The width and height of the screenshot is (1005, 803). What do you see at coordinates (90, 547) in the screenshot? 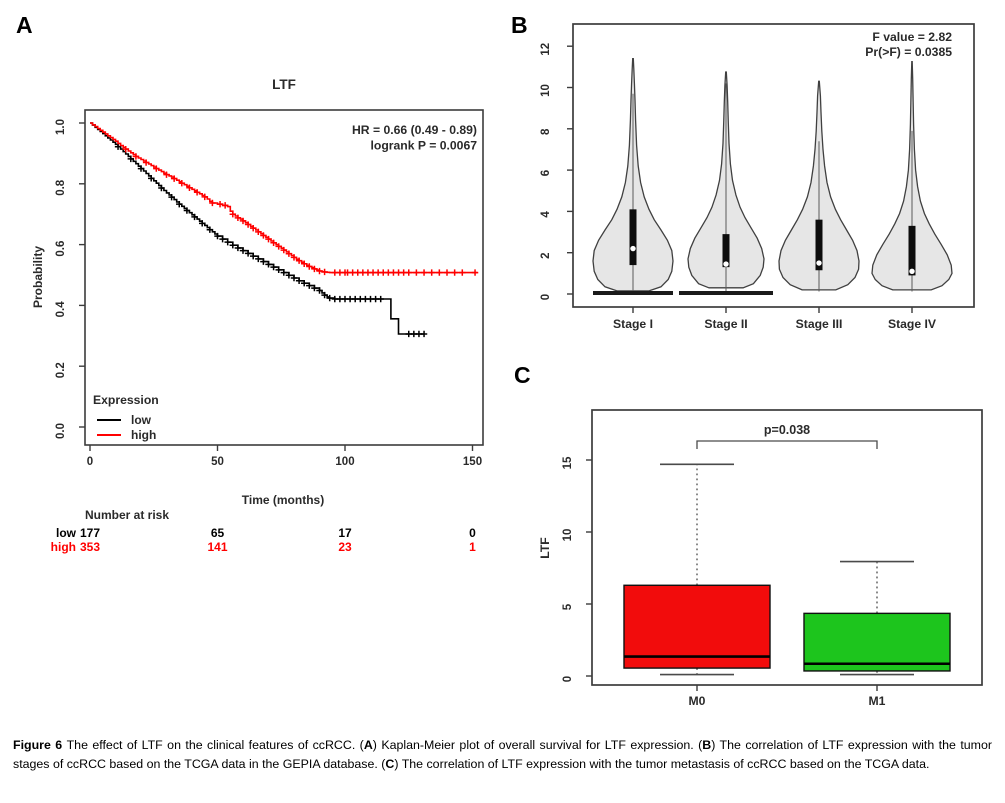
I see `nar-value: 353` at bounding box center [90, 547].